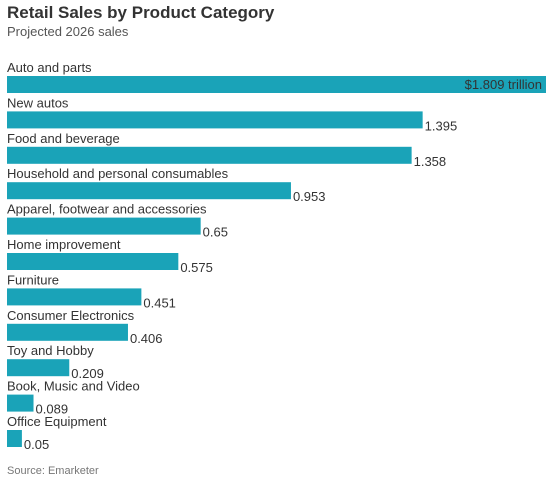 This screenshot has width=550, height=485. What do you see at coordinates (146, 338) in the screenshot?
I see `value-label-consumer-electronics: 0.406` at bounding box center [146, 338].